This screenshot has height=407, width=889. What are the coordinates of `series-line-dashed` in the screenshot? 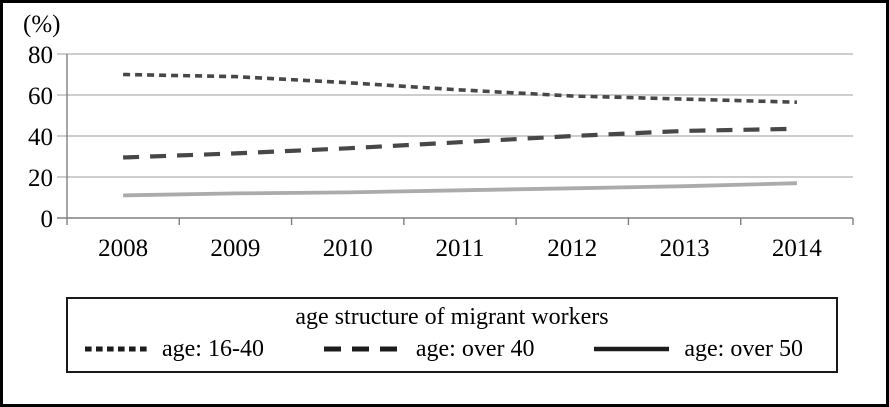 It's located at (460, 143).